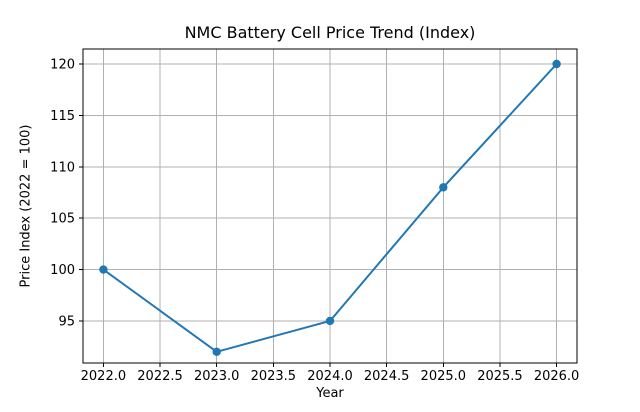 This screenshot has height=412, width=640. What do you see at coordinates (500, 376) in the screenshot?
I see `x-tick-label: 2025.5` at bounding box center [500, 376].